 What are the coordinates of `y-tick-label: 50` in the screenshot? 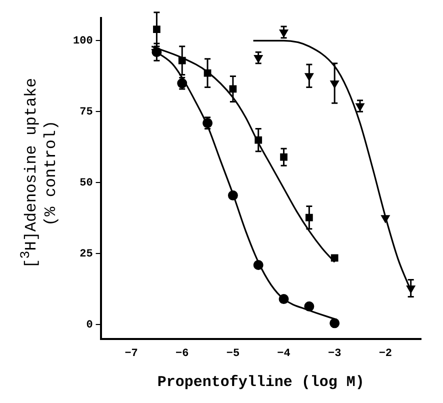 It's located at (86, 183).